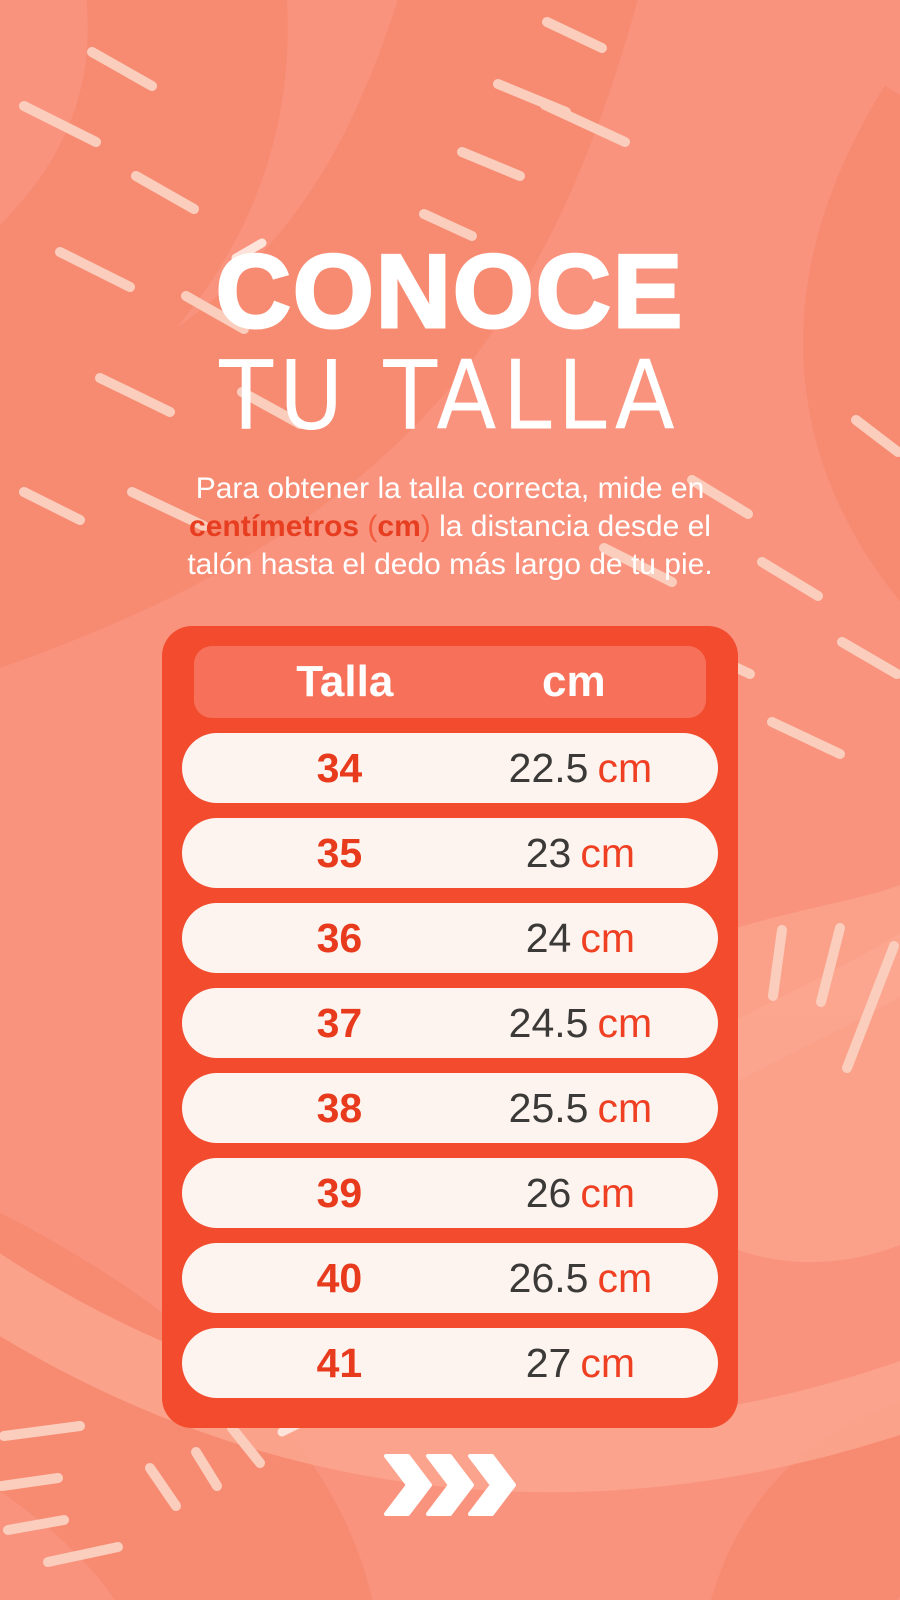 The height and width of the screenshot is (1600, 900). What do you see at coordinates (548, 1362) in the screenshot?
I see `value-number: 27` at bounding box center [548, 1362].